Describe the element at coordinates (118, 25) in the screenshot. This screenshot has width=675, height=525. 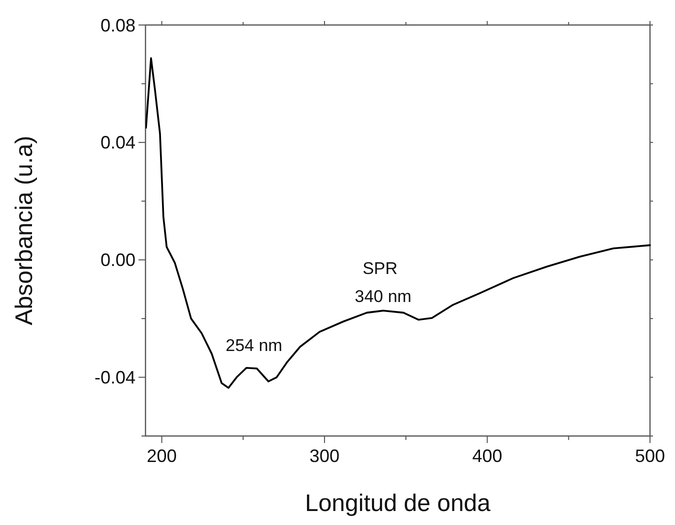
I see `y-tick-label: 0.08` at that location.